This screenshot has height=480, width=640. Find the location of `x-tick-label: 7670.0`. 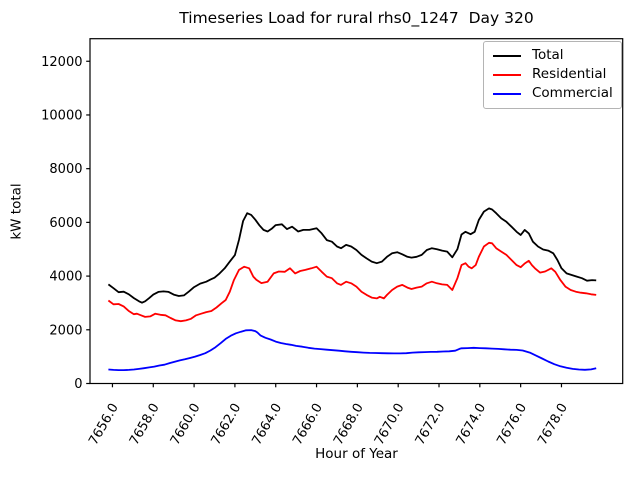

x-tick-label: 7670.0 is located at coordinates (390, 424).